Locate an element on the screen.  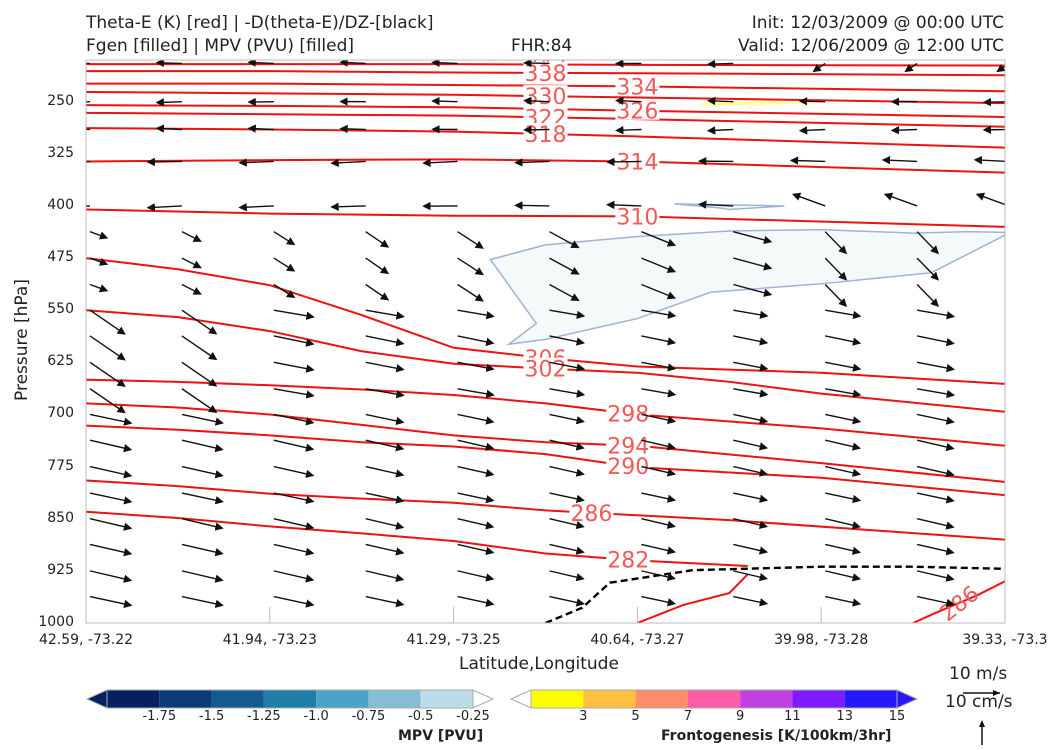
mpv-colorbar-tick-label: -1.25 is located at coordinates (264, 716).